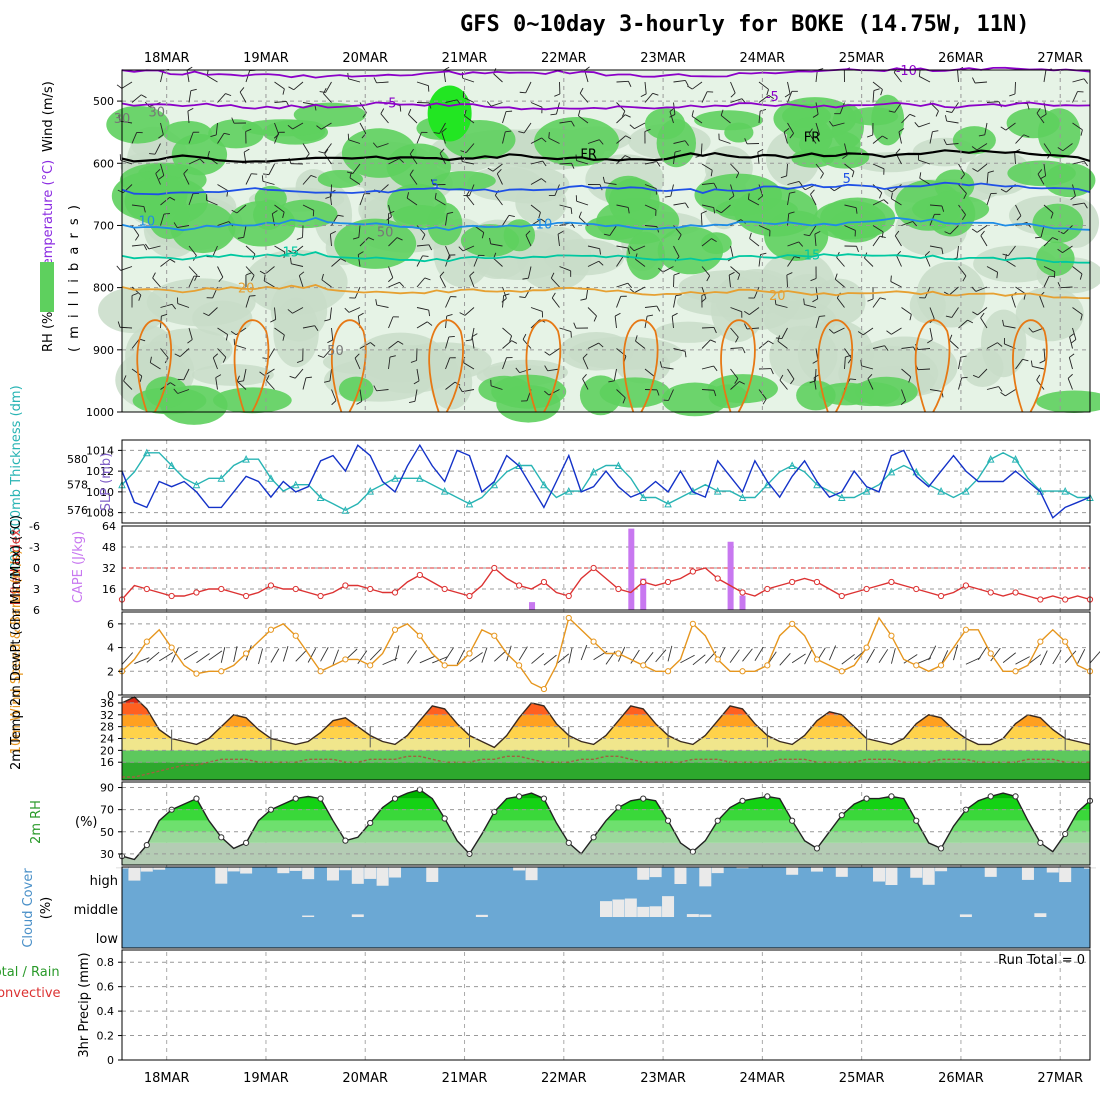 The height and width of the screenshot is (1100, 1100). What do you see at coordinates (30, 972) in the screenshot?
I see `precip-total-label: Total / Rain` at bounding box center [30, 972].